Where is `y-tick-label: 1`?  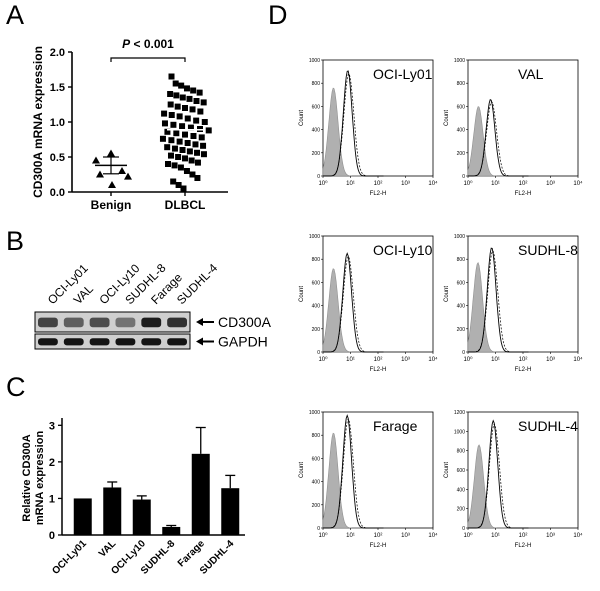
y-tick-label: 1 is located at coordinates (52, 499).